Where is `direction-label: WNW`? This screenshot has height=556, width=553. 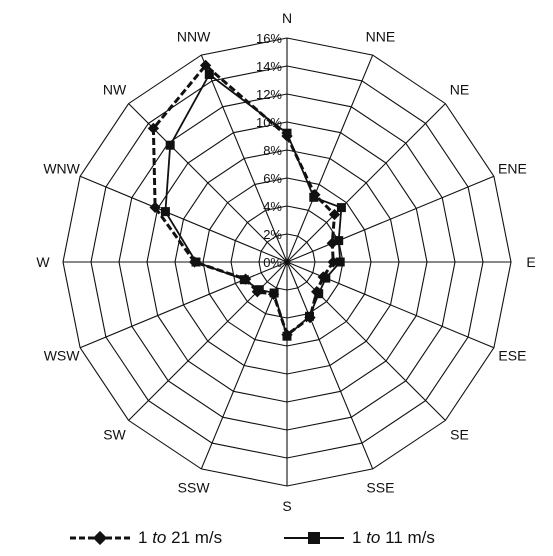
direction-label: WNW is located at coordinates (61, 169).